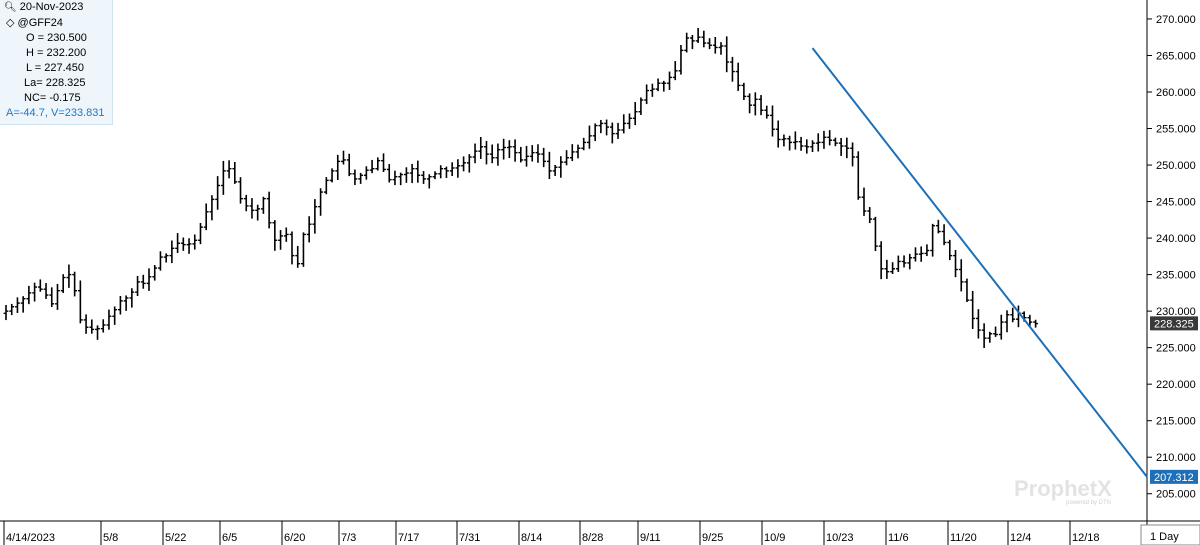 This screenshot has height=545, width=1200. What do you see at coordinates (1176, 385) in the screenshot?
I see `price-tick-label: 220.000` at bounding box center [1176, 385].